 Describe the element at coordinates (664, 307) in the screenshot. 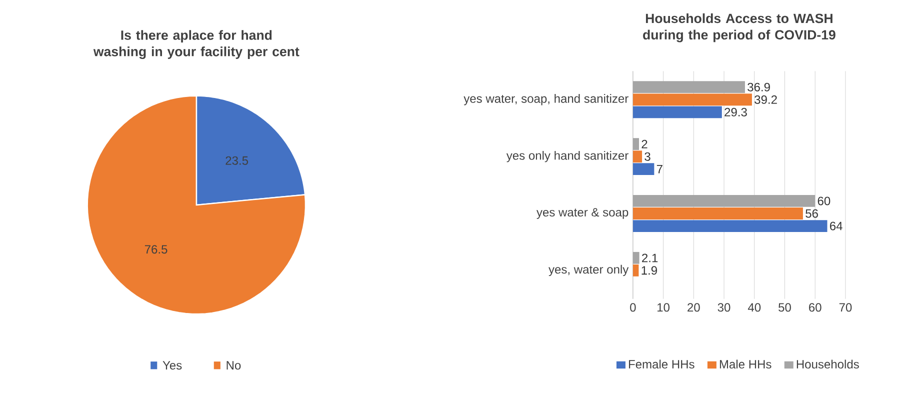

I see `x-tick-label: 10` at that location.